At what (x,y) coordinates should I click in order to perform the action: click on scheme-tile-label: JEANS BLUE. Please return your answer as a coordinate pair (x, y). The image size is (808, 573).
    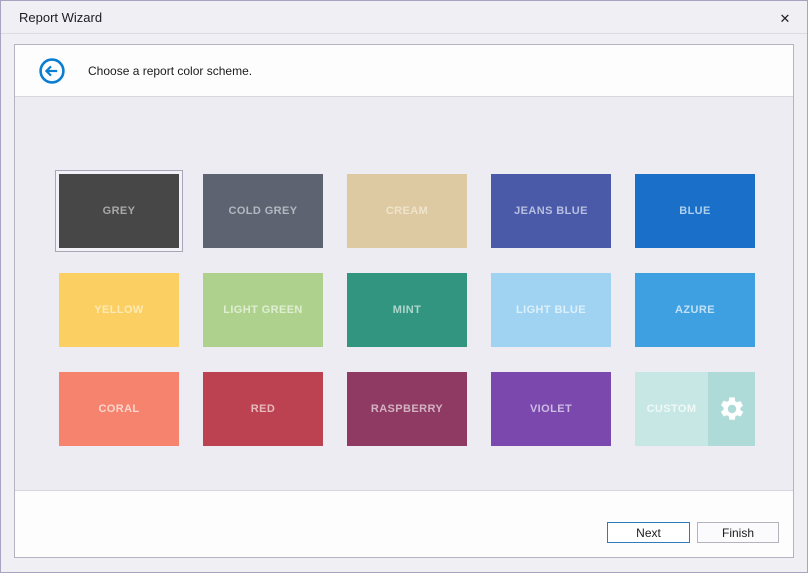
    Looking at the image, I should click on (551, 211).